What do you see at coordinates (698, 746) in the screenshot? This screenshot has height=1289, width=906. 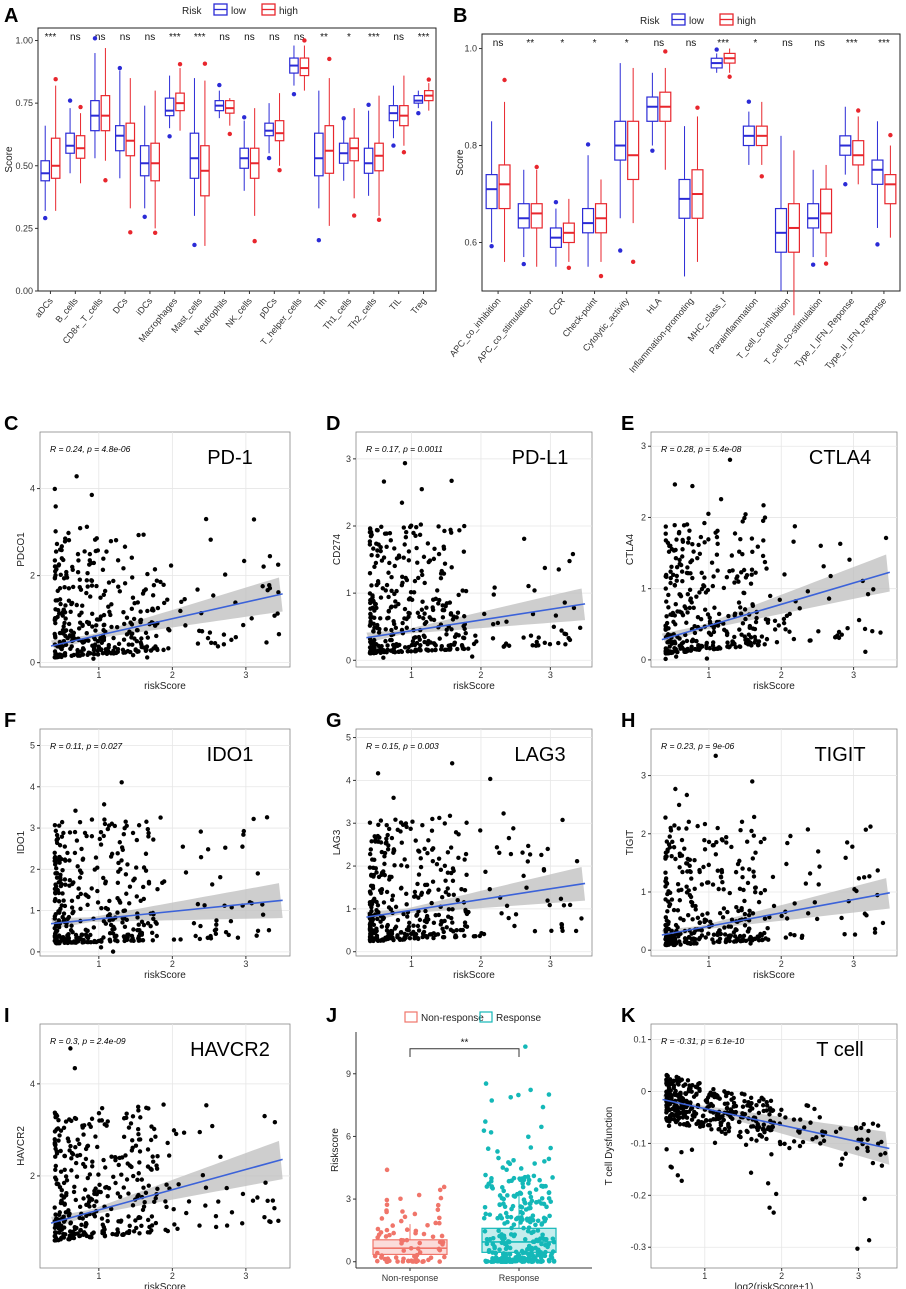 I see `correlation-stat: R = 0.23, p = 9e-06` at bounding box center [698, 746].